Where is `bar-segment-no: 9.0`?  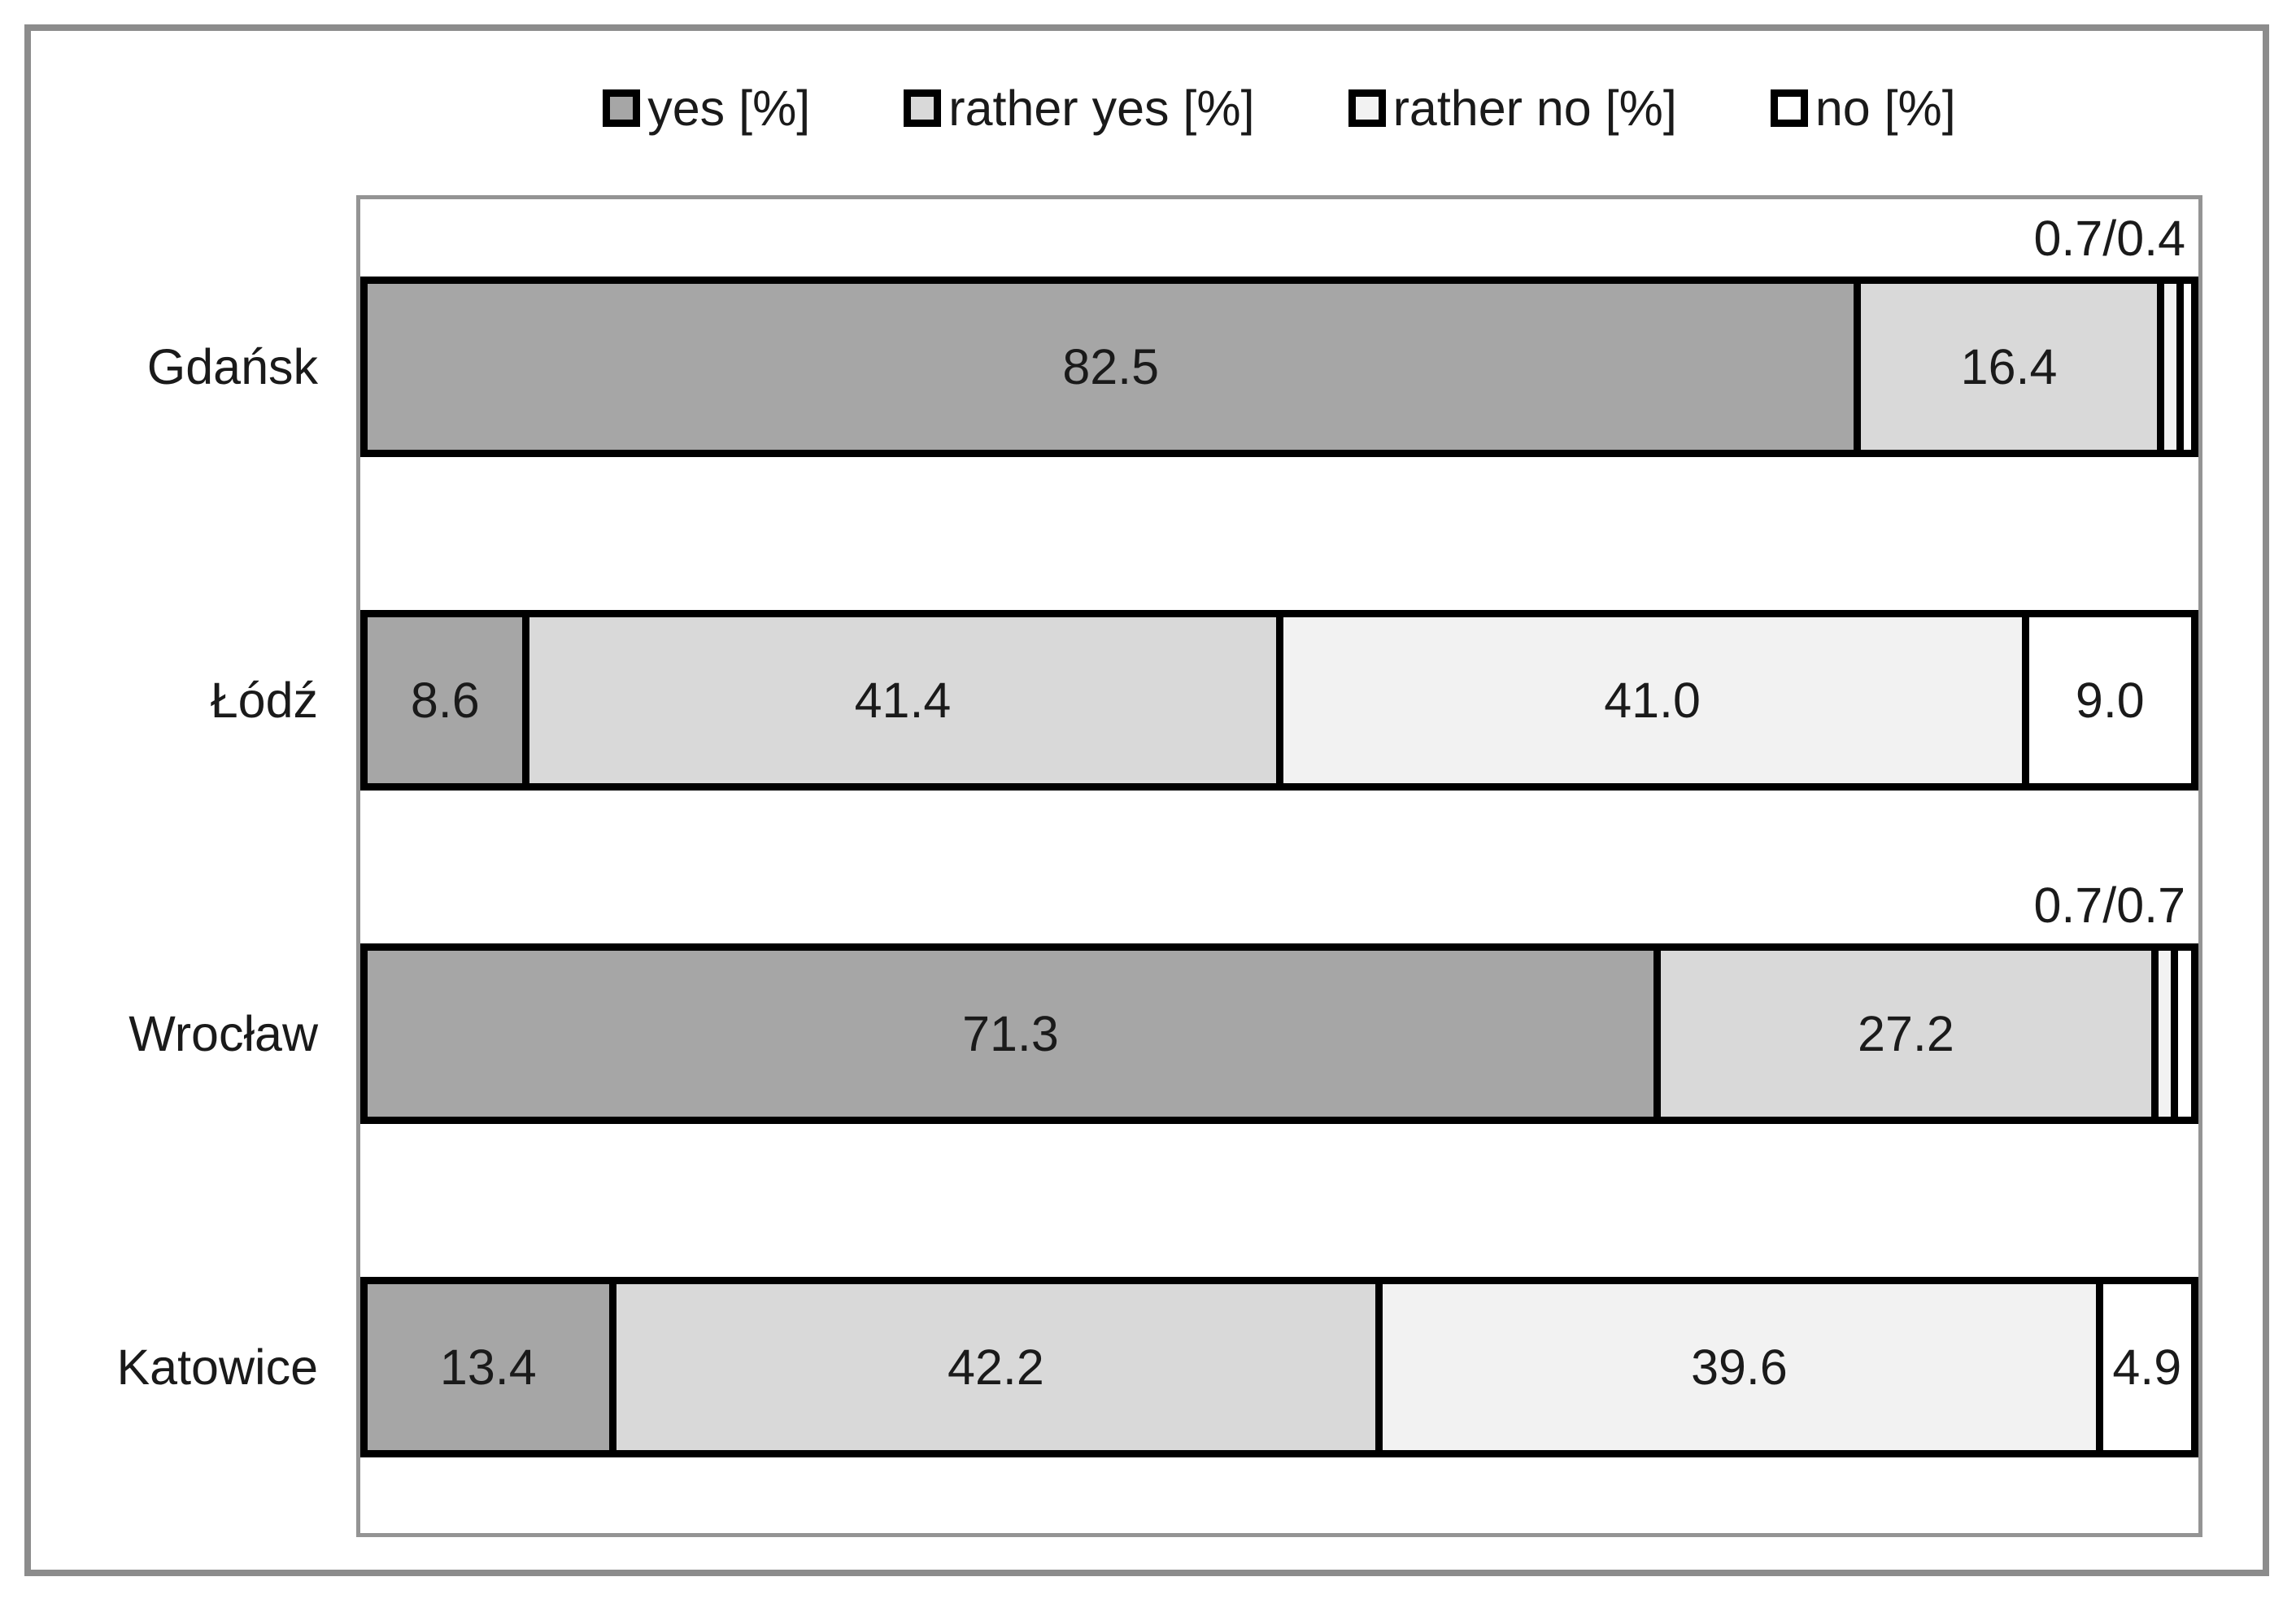
bar-segment-no: 9.0 is located at coordinates (2109, 700).